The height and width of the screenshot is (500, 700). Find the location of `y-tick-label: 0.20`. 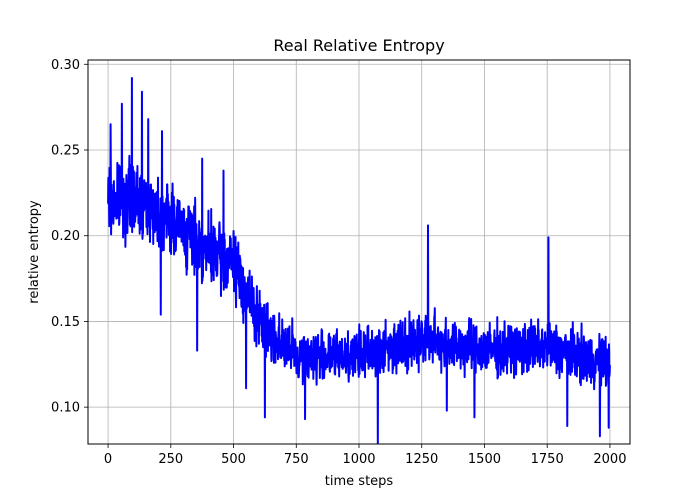

y-tick-label: 0.20 is located at coordinates (65, 236).